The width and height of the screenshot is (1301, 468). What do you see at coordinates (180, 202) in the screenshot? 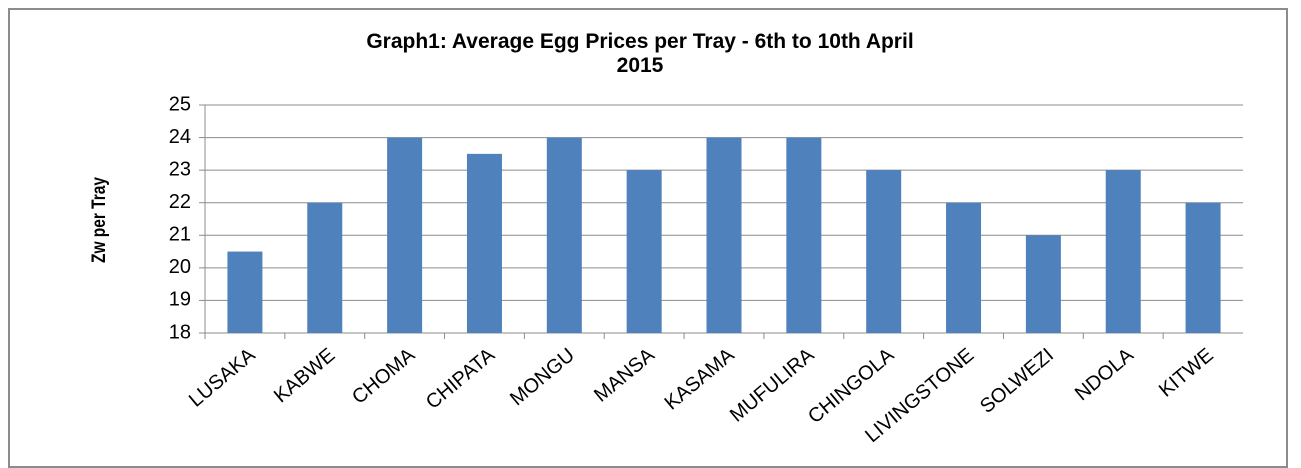
I see `y-tick-label: 22` at bounding box center [180, 202].